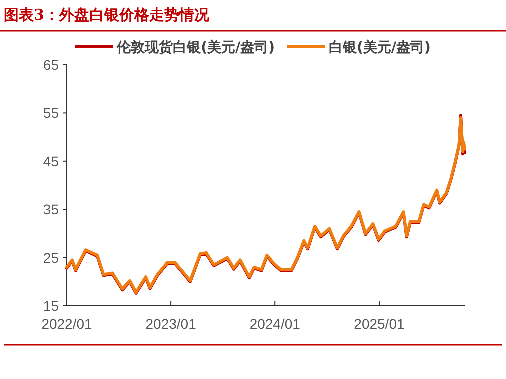 Image resolution: width=506 pixels, height=379 pixels. Describe the element at coordinates (195, 47) in the screenshot. I see `legend-label: 伦敦现货白银(美元/盎司)` at that location.